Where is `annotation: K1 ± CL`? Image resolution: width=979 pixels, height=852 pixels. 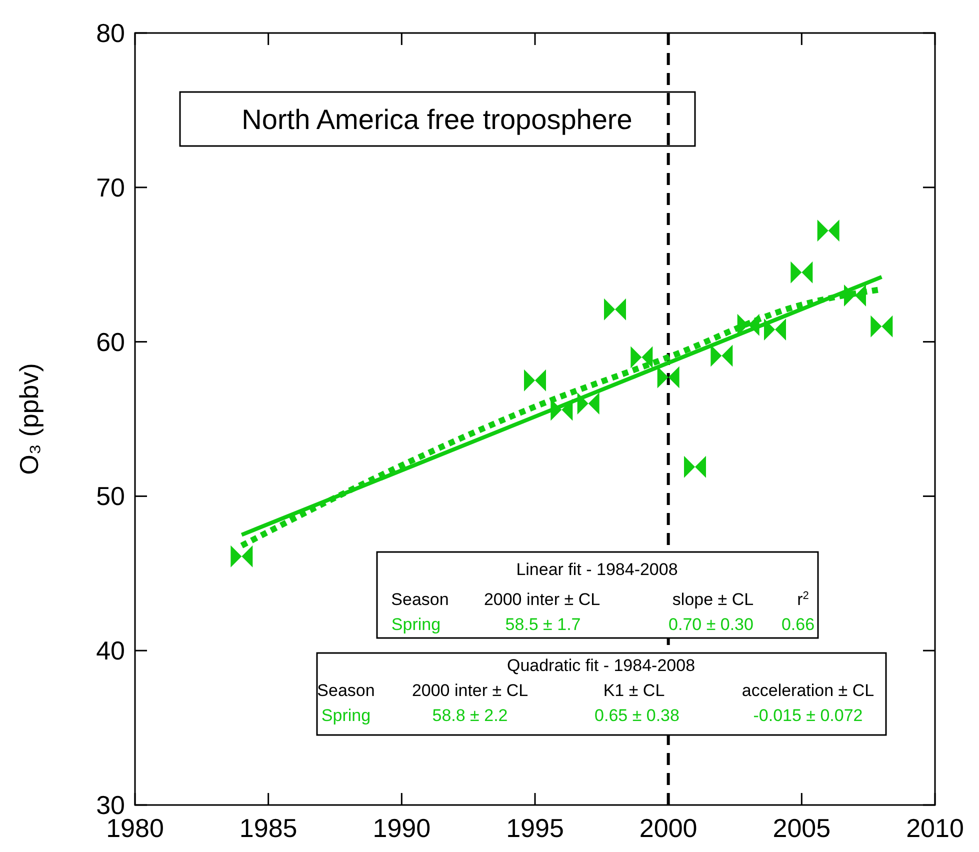 annotation: K1 ± CL is located at coordinates (634, 690).